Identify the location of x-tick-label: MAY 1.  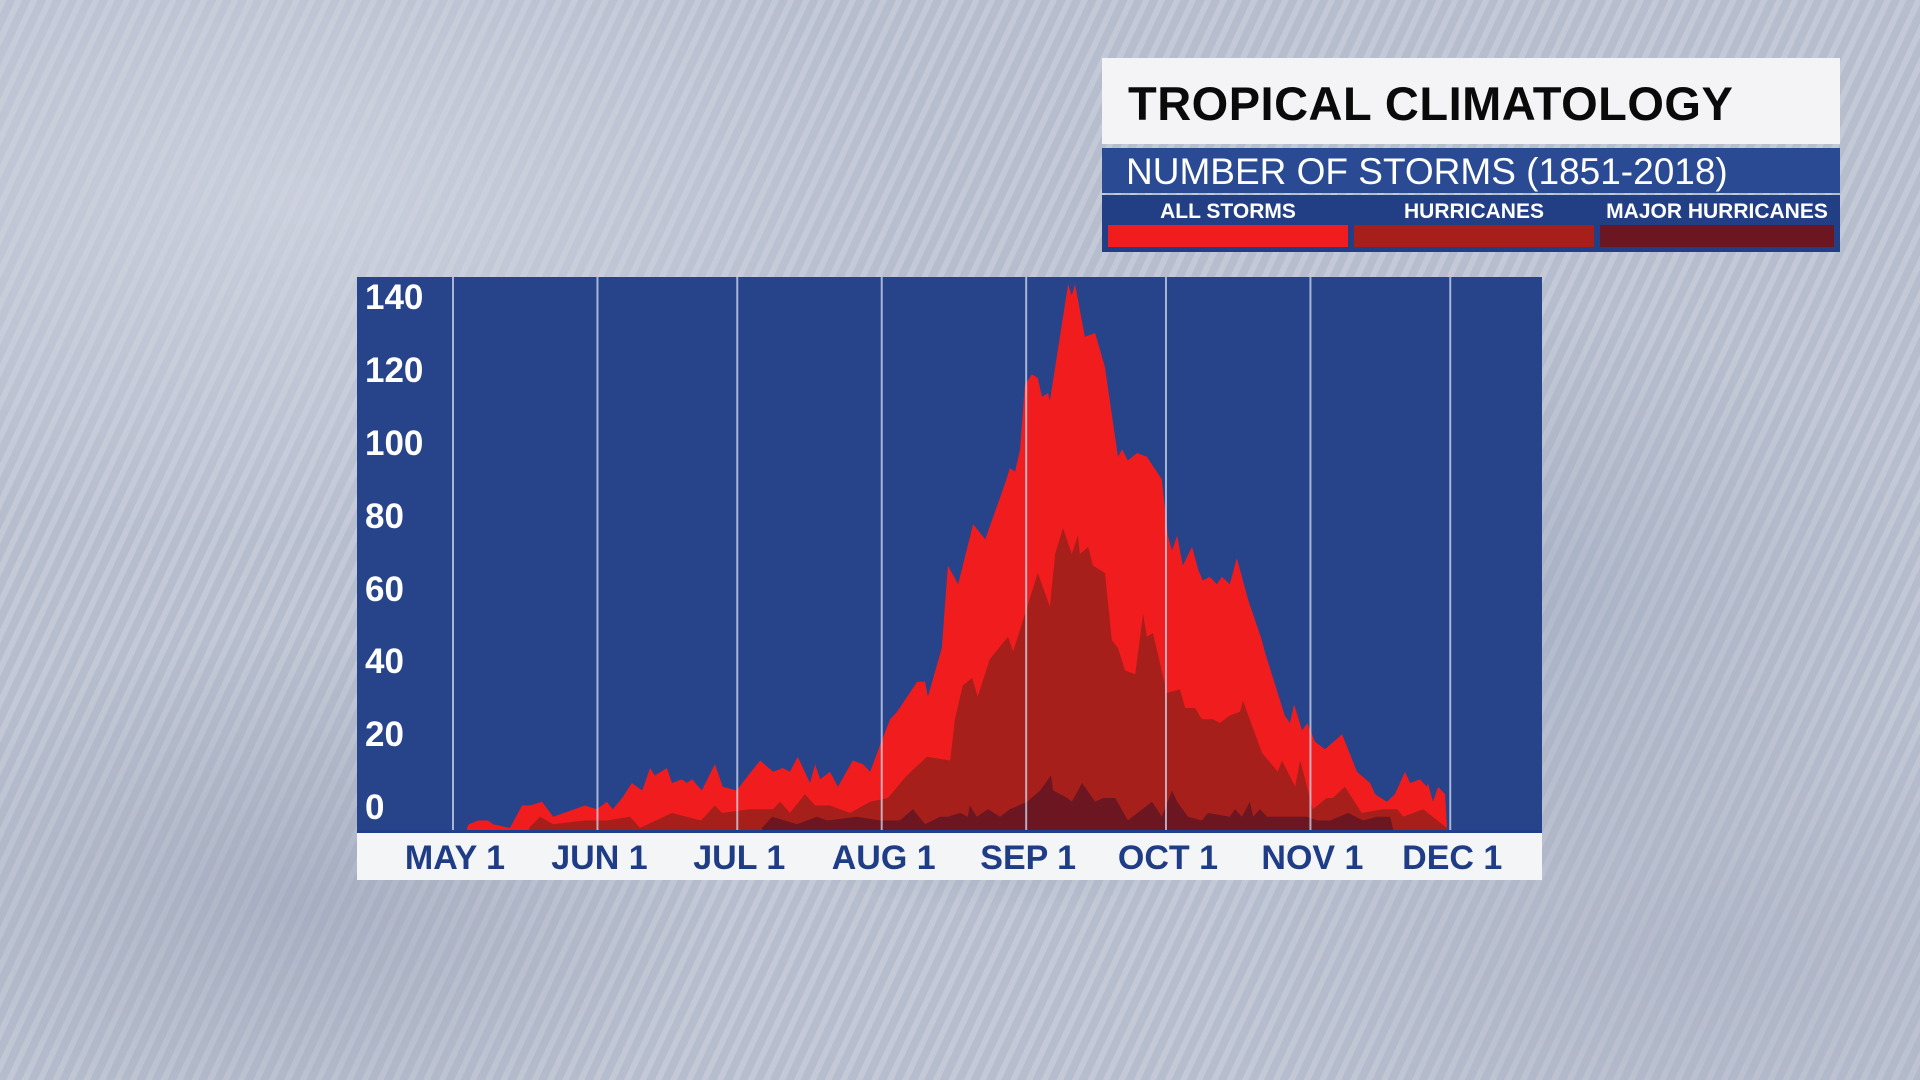
(455, 858).